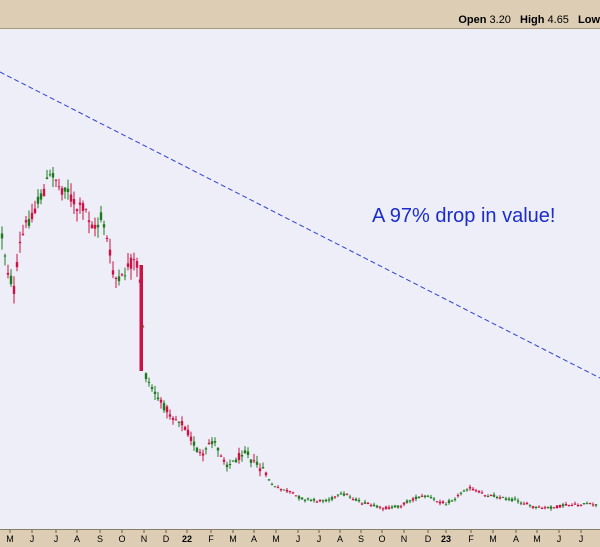 The height and width of the screenshot is (547, 600). Describe the element at coordinates (532, 20) in the screenshot. I see `high-label: High` at that location.